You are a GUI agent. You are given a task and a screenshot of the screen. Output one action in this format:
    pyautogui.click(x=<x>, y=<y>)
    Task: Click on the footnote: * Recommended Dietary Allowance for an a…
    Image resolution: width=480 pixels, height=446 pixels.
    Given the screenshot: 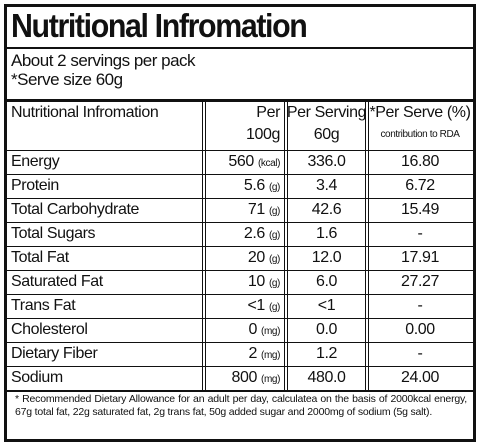 What is the action you would take?
    pyautogui.click(x=241, y=405)
    